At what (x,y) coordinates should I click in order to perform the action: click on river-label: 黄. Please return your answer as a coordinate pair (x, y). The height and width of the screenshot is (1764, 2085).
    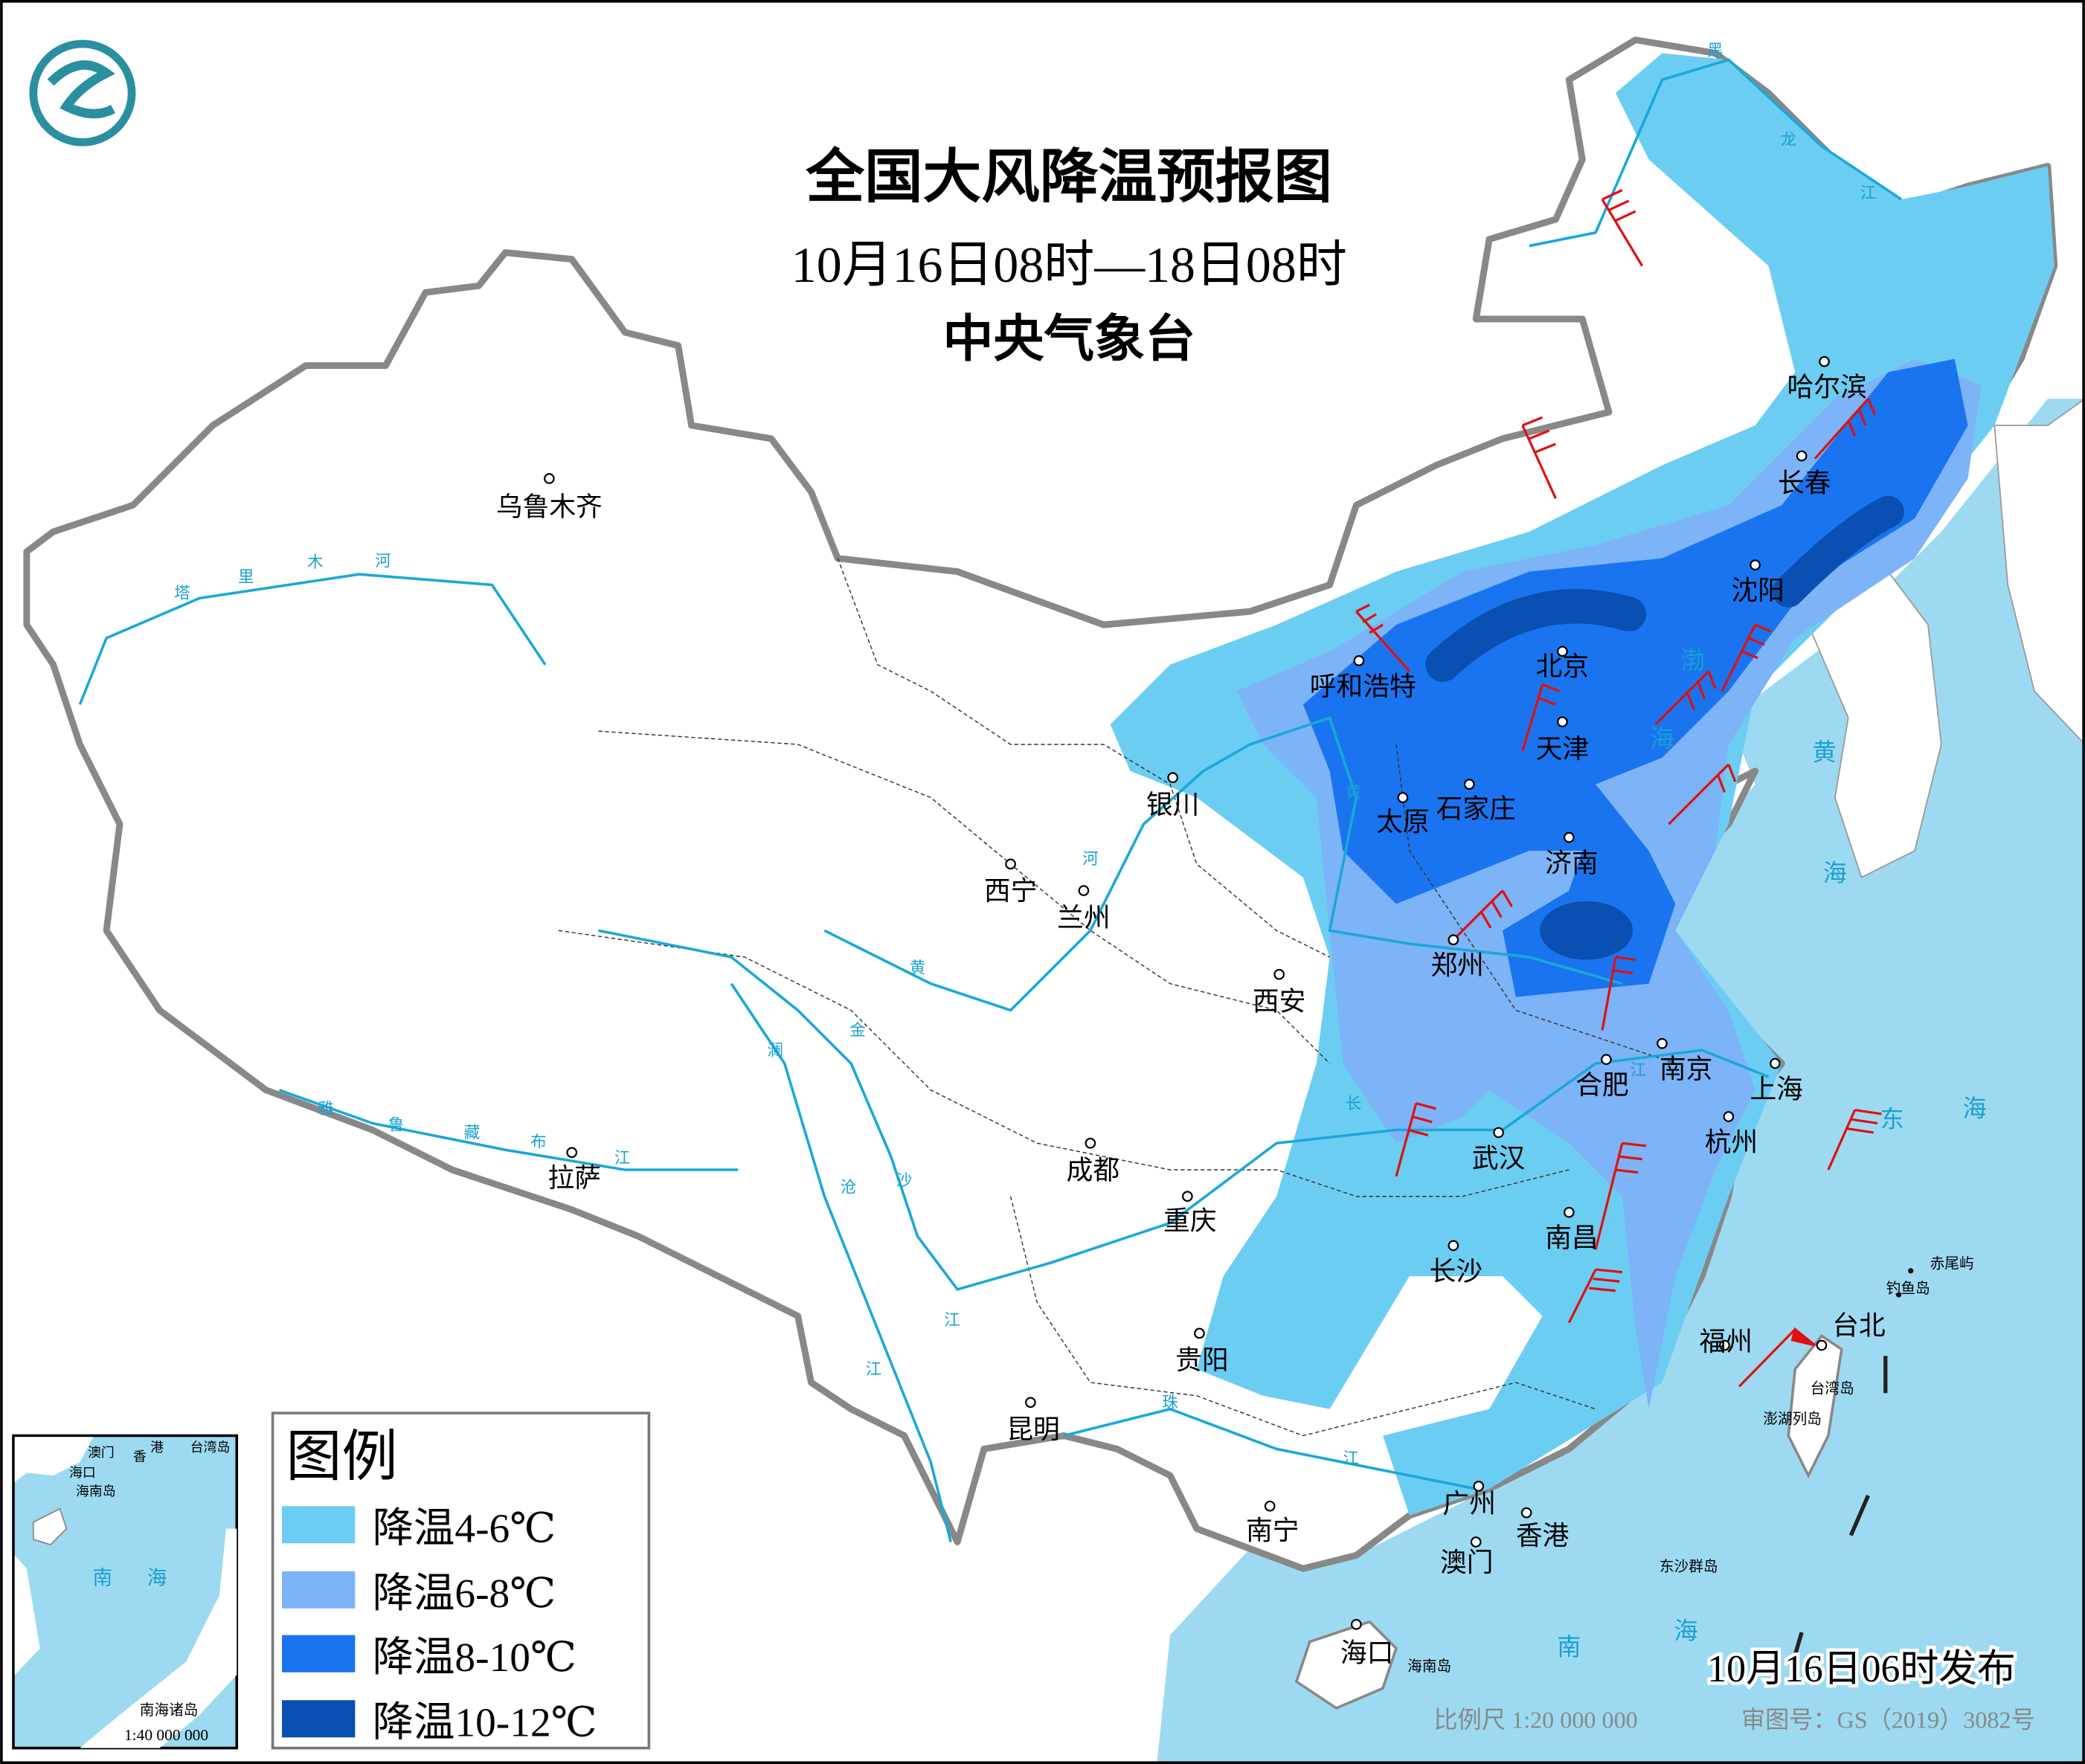
    Looking at the image, I should click on (917, 968).